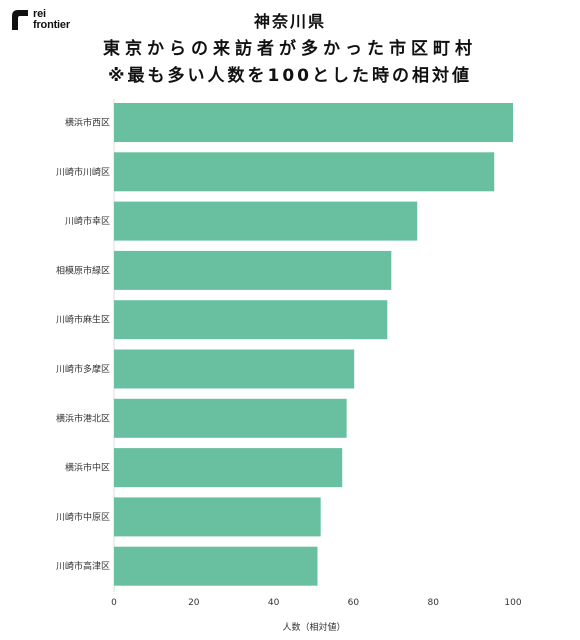 This screenshot has height=640, width=580. What do you see at coordinates (289, 76) in the screenshot?
I see `chart-title-line3: ※最も多い人数を100とした時の相対値` at bounding box center [289, 76].